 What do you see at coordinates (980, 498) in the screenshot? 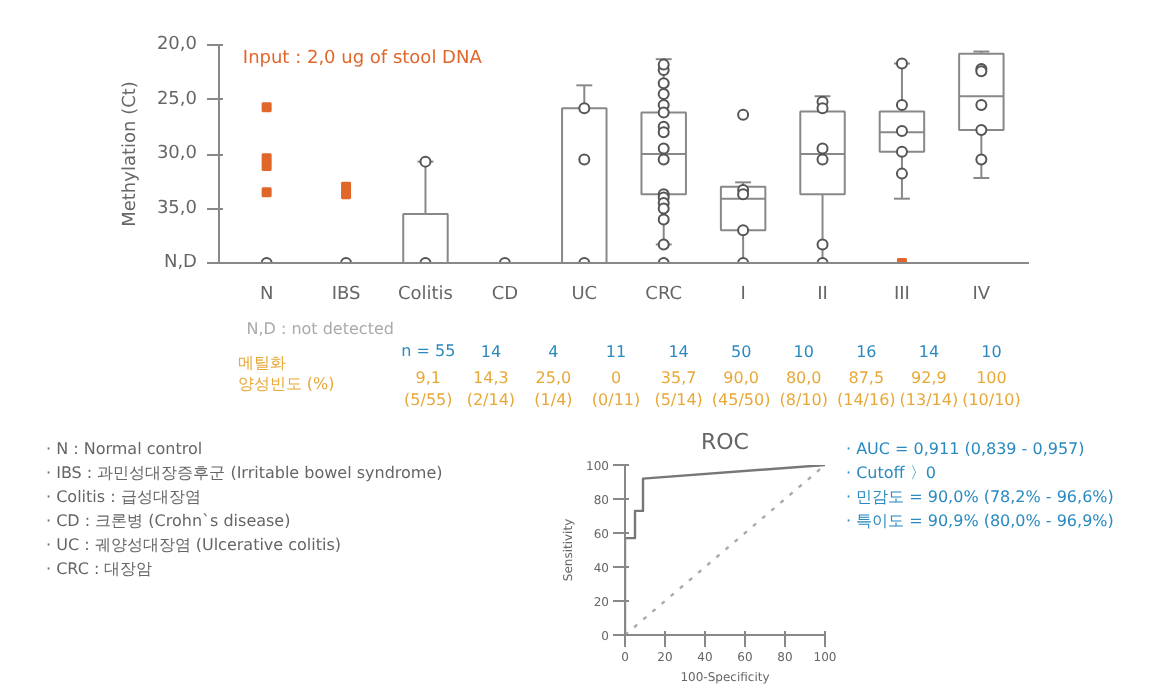
I see `text: · 민감도 = 90,0% (78,2% - 96,6%)` at bounding box center [980, 498].